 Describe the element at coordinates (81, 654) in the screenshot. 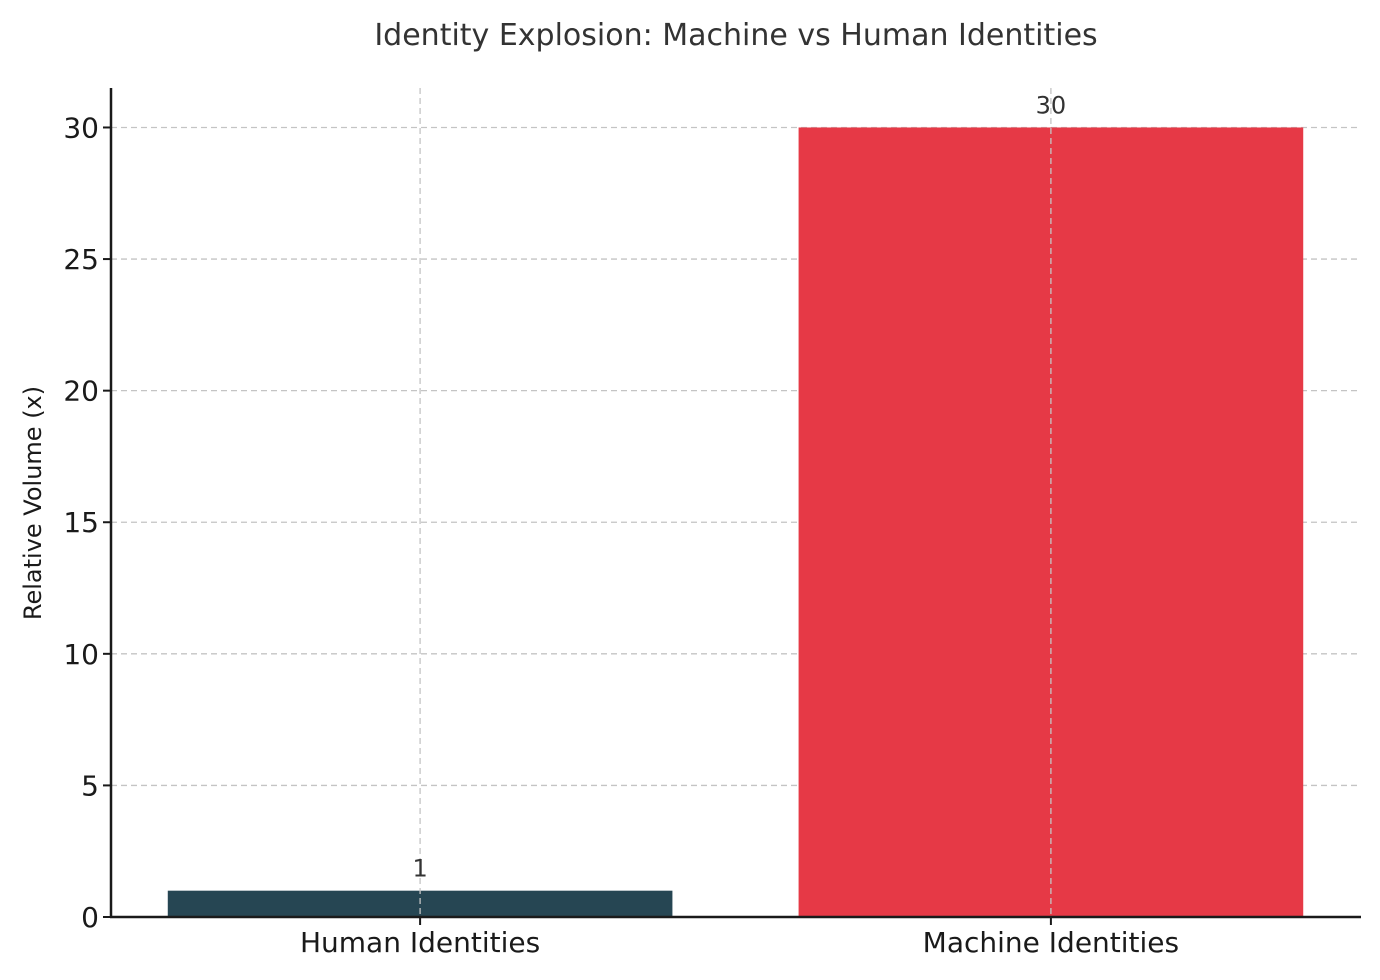

I see `y-tick-label: 10` at that location.